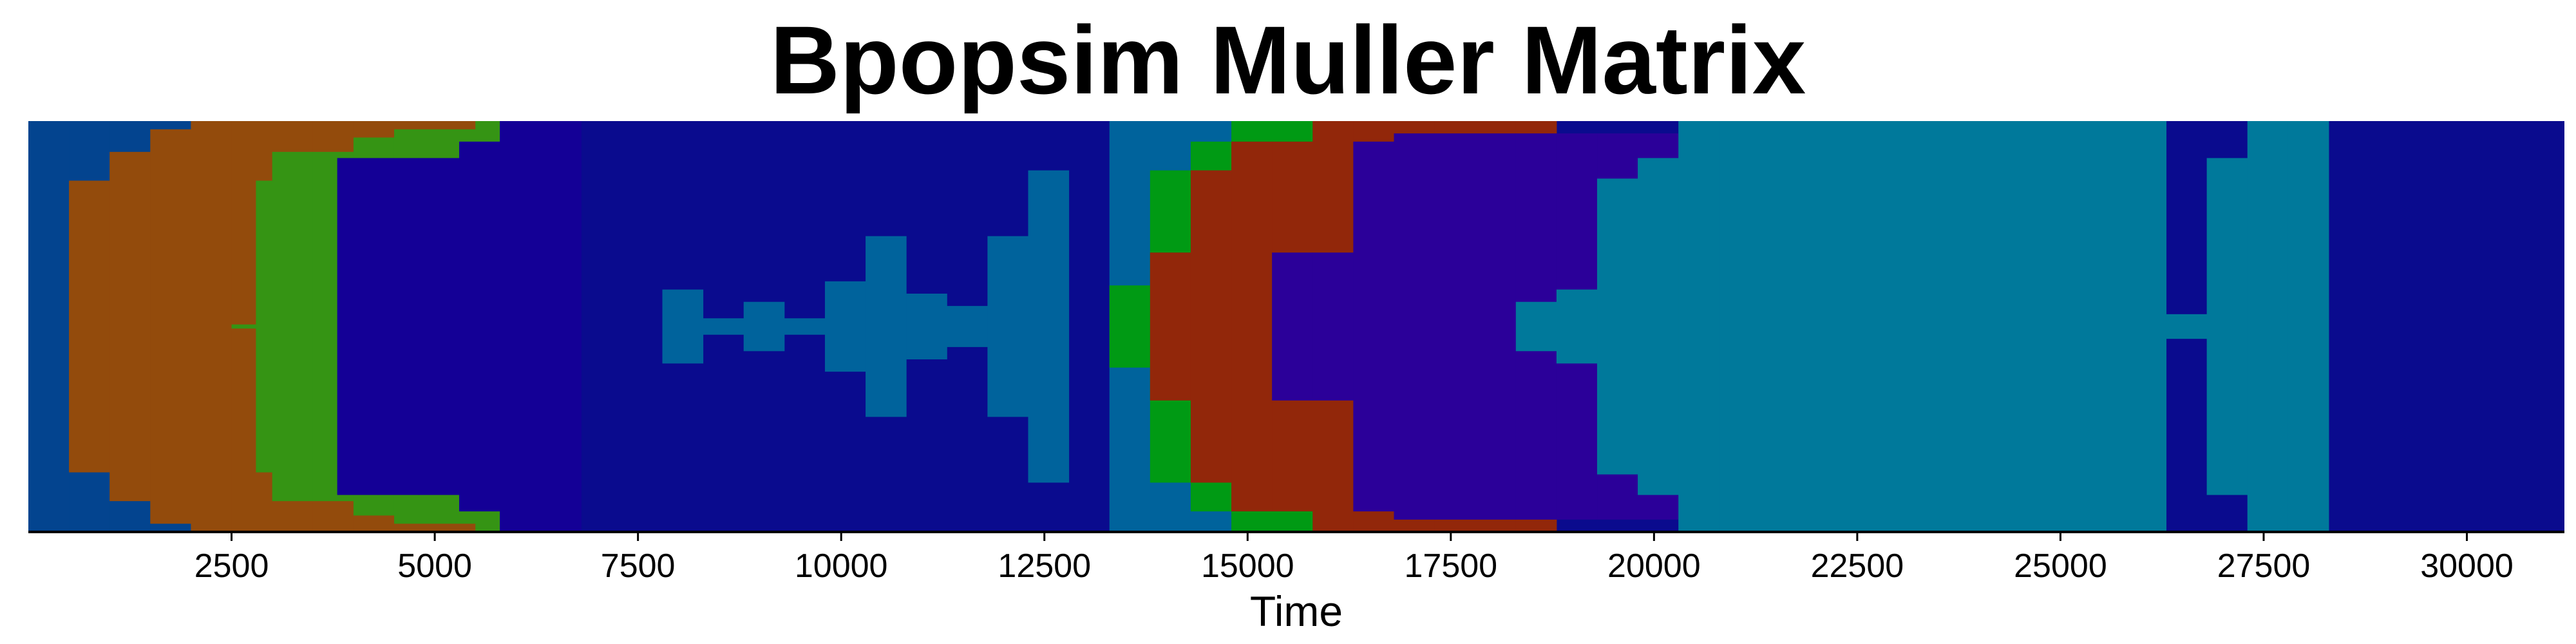 The image size is (2576, 644). What do you see at coordinates (1857, 566) in the screenshot?
I see `x-tick-label: 22500` at bounding box center [1857, 566].